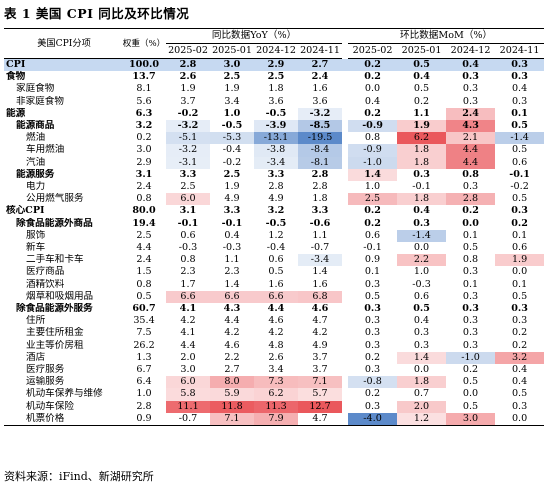 This screenshot has height=488, width=550. Describe the element at coordinates (320, 77) in the screenshot. I see `yoy-cell: 2.4` at that location.